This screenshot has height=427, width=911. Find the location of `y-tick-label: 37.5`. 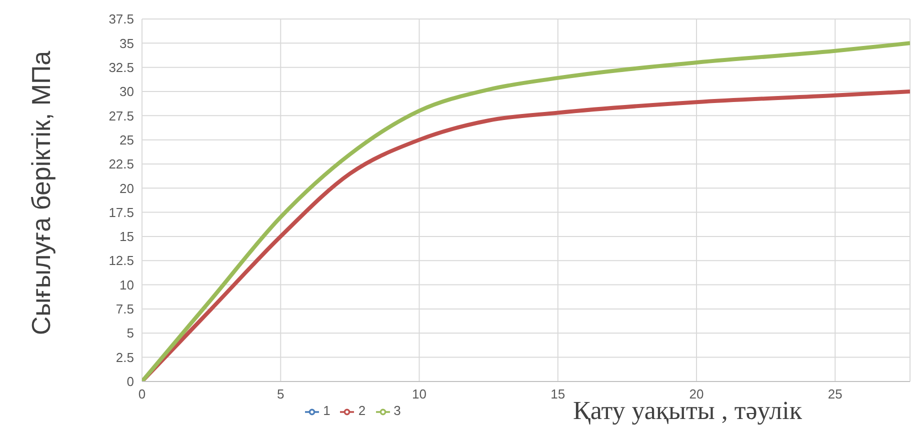

y-tick-label: 37.5 is located at coordinates (121, 19).